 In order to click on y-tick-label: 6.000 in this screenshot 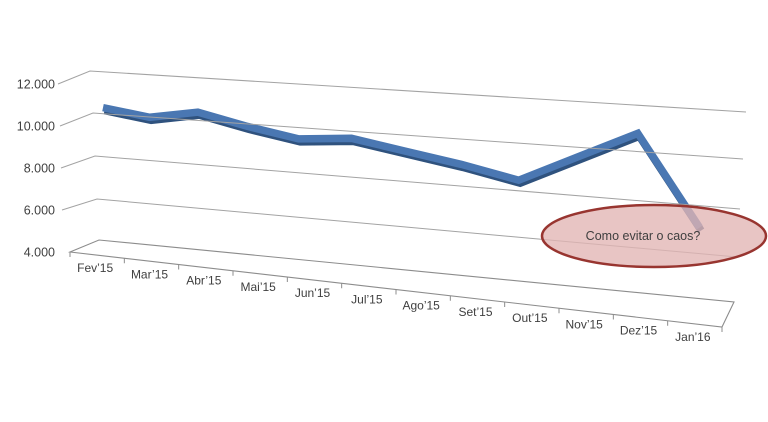, I will do `click(39, 211)`.